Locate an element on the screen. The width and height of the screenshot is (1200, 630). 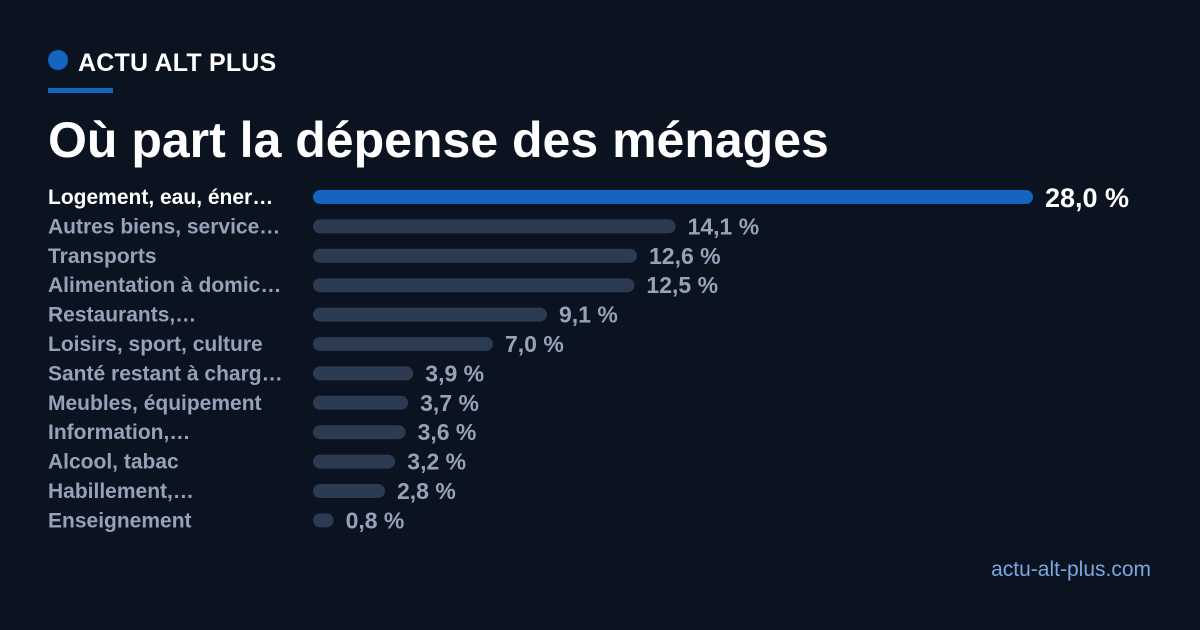
value-label: 3,7 % is located at coordinates (449, 403).